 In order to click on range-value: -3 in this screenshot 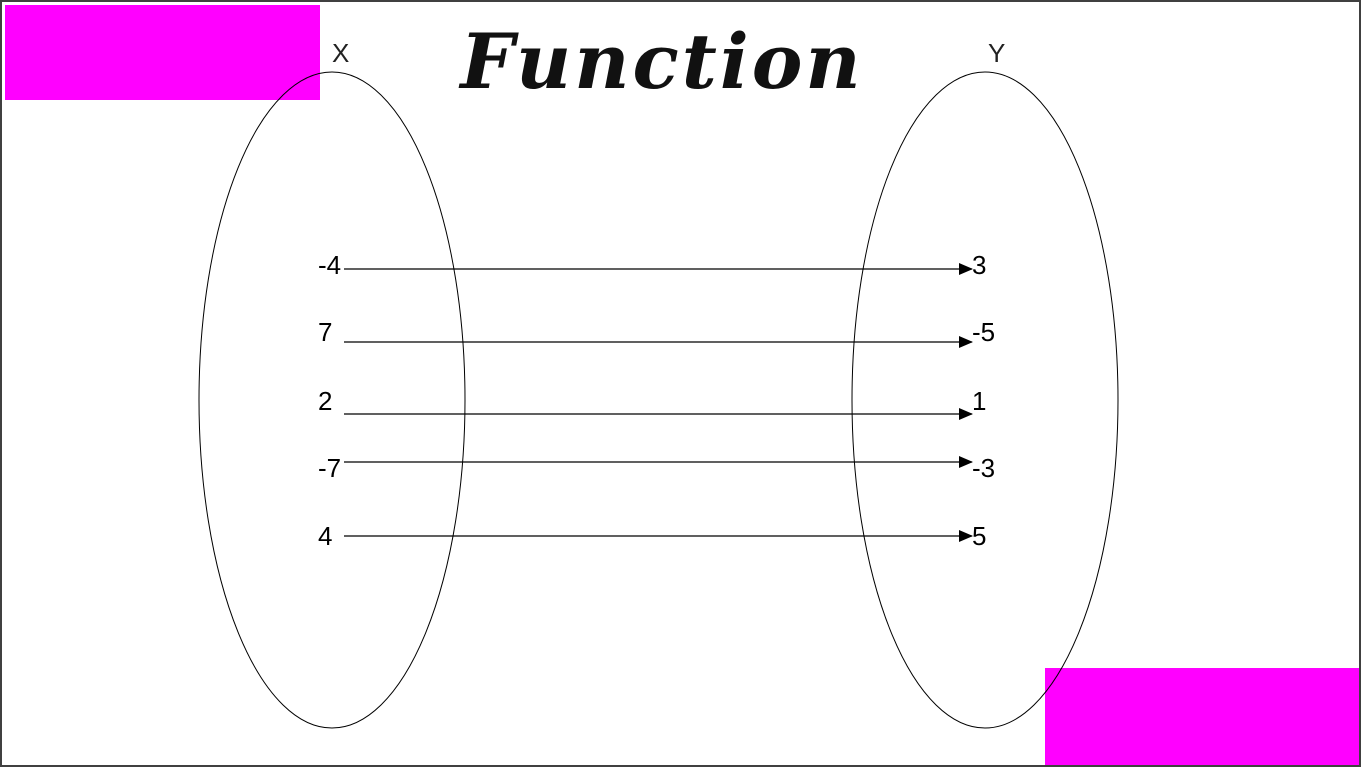, I will do `click(984, 468)`.